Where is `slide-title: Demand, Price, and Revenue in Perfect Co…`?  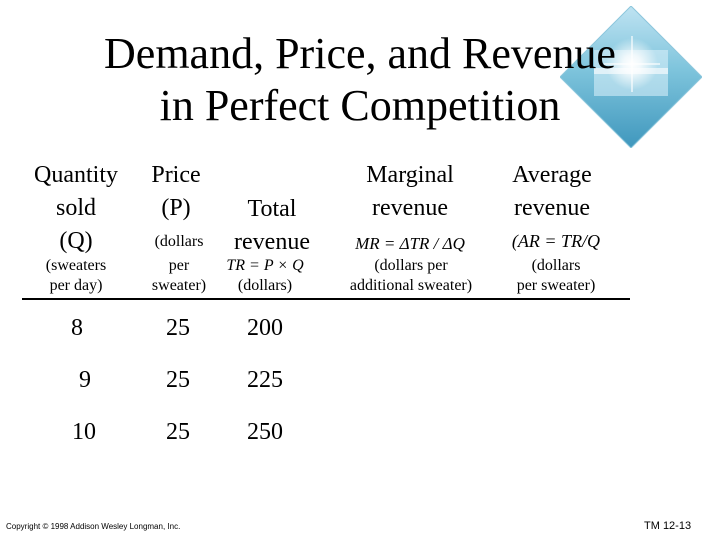 slide-title: Demand, Price, and Revenue in Perfect Co… is located at coordinates (360, 80).